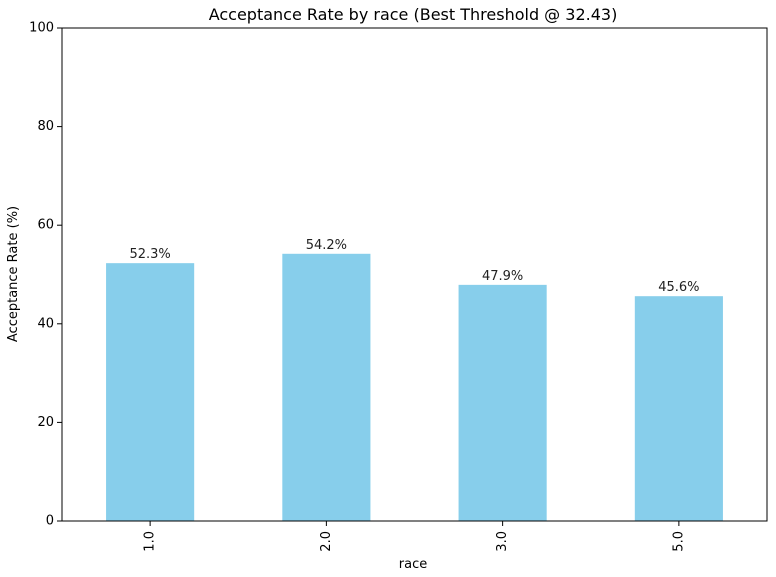 The image size is (776, 577). Describe the element at coordinates (149, 254) in the screenshot. I see `data-label-1.0: 52.3%` at that location.